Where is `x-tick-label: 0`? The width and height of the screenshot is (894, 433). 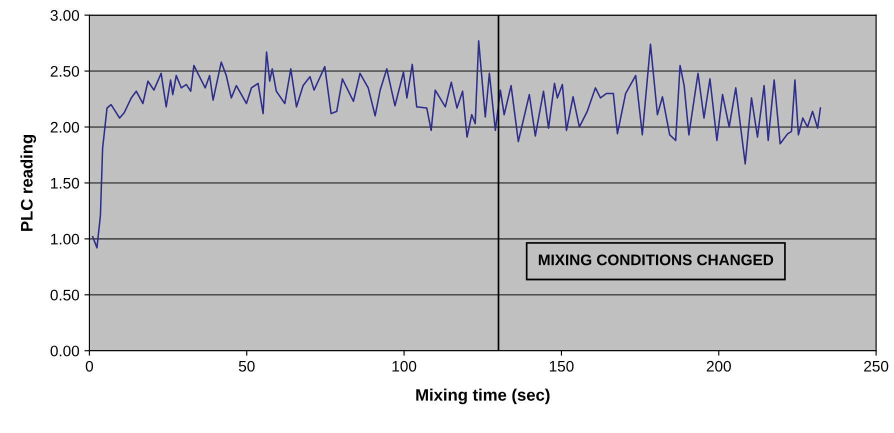
x-tick-label: 0 is located at coordinates (90, 366).